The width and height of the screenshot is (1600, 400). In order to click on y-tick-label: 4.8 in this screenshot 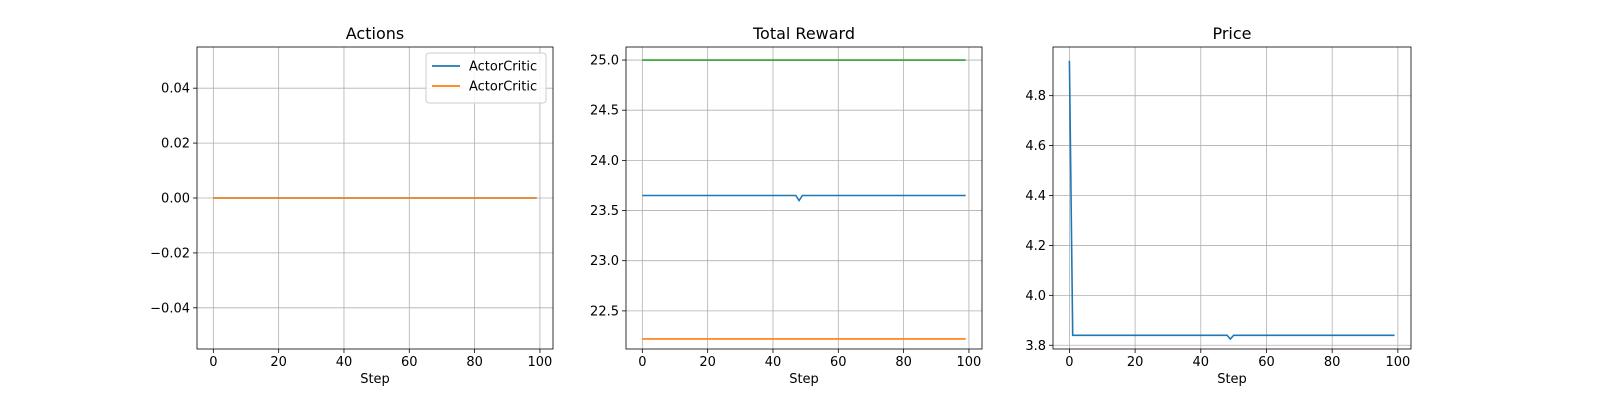, I will do `click(1035, 96)`.